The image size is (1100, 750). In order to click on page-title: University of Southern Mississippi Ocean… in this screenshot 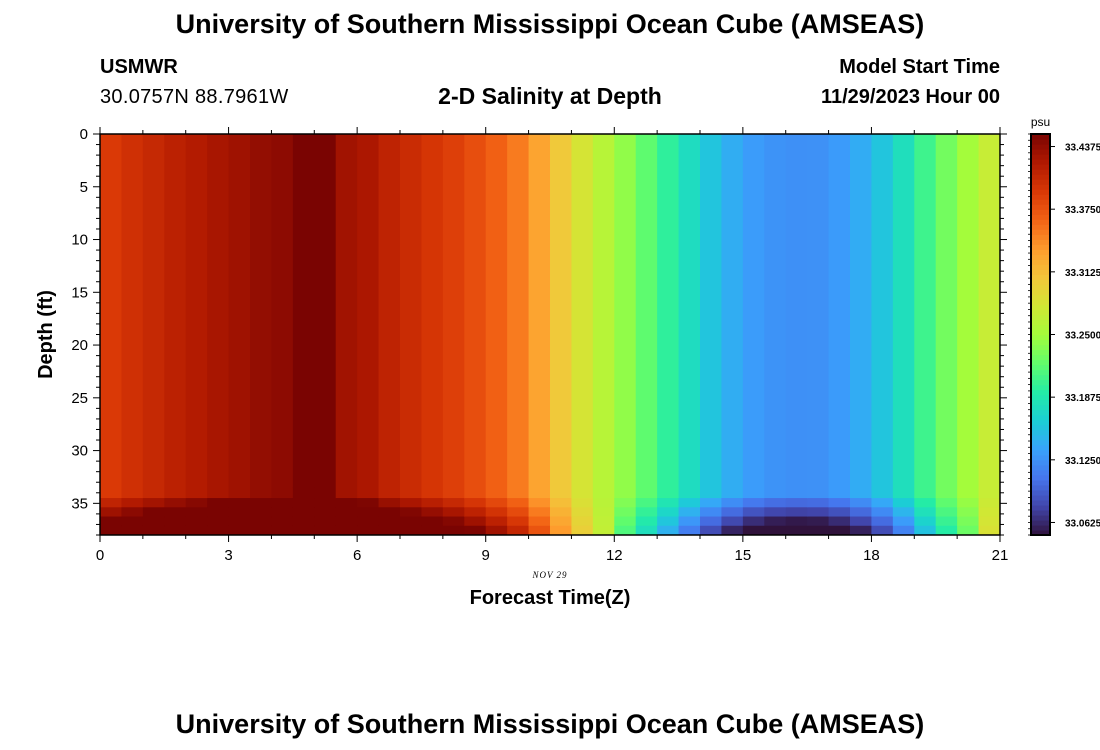, I will do `click(550, 24)`.